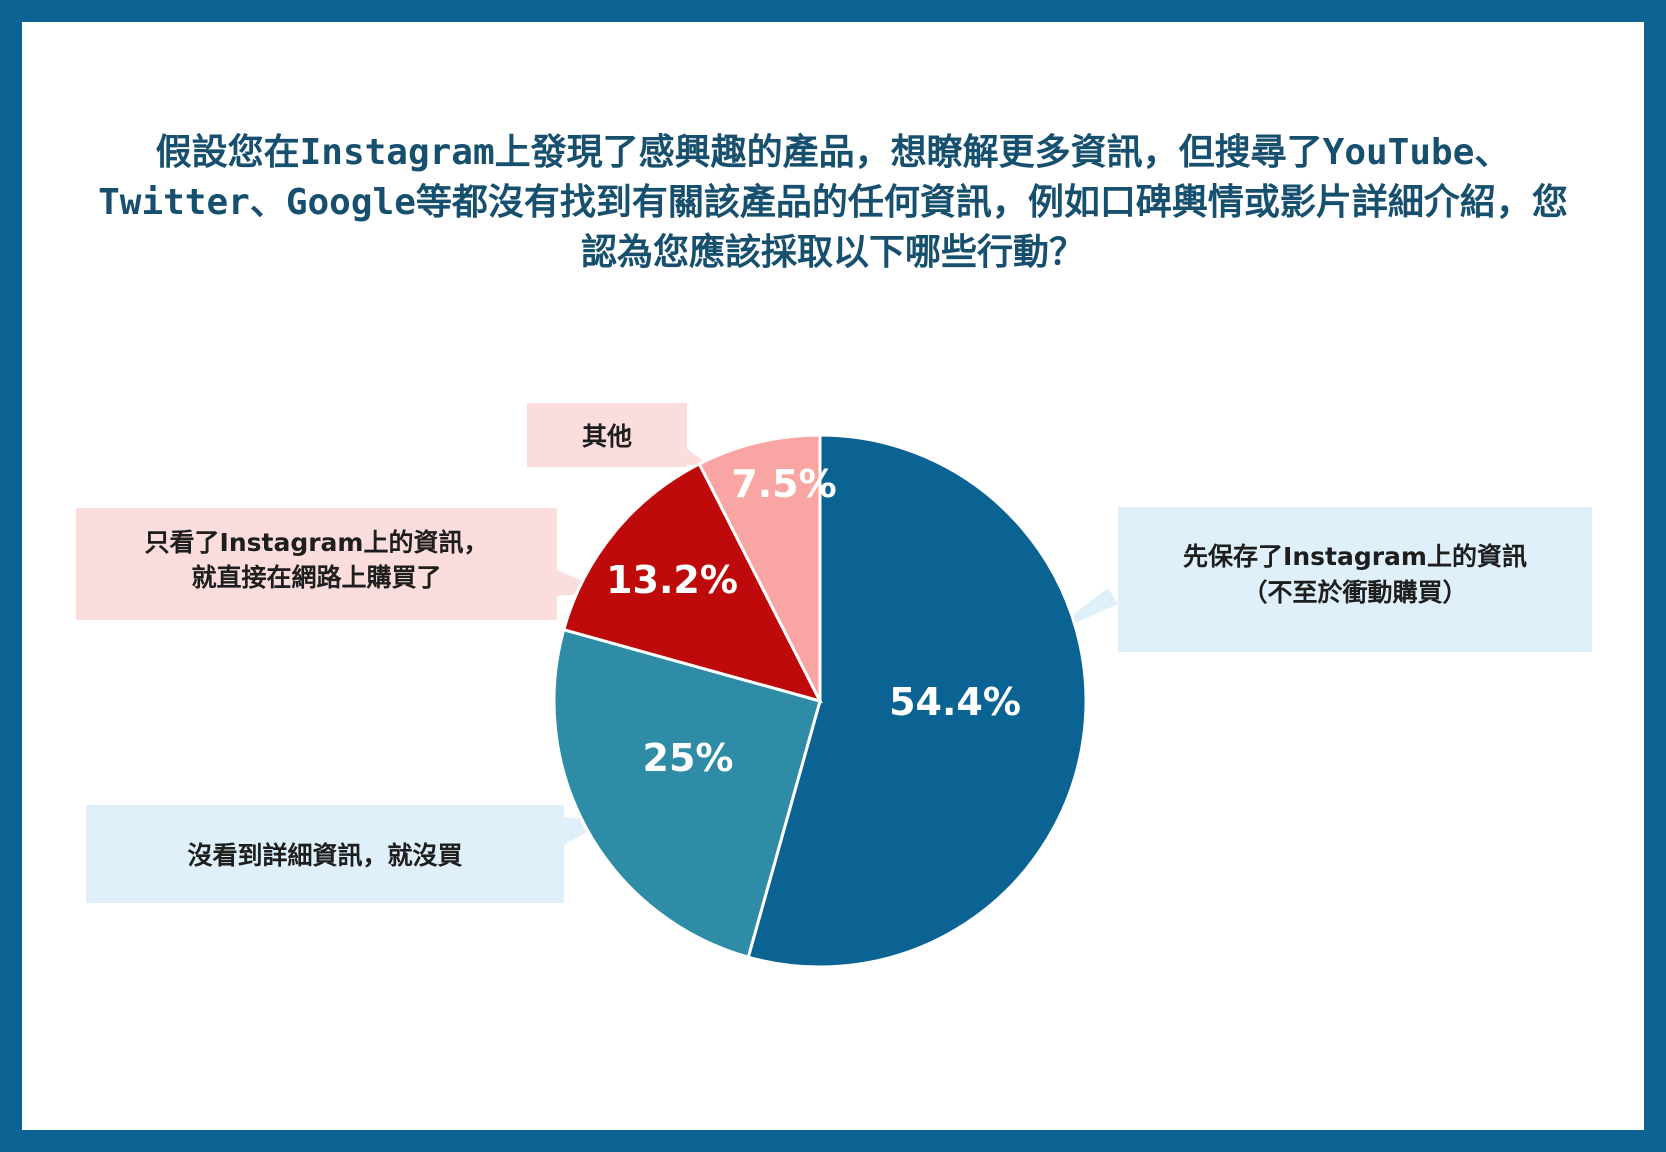 The image size is (1666, 1152). I want to click on callout-2: 只看了Instagram上的資訊， 就直接在網路上購買了, so click(342, 564).